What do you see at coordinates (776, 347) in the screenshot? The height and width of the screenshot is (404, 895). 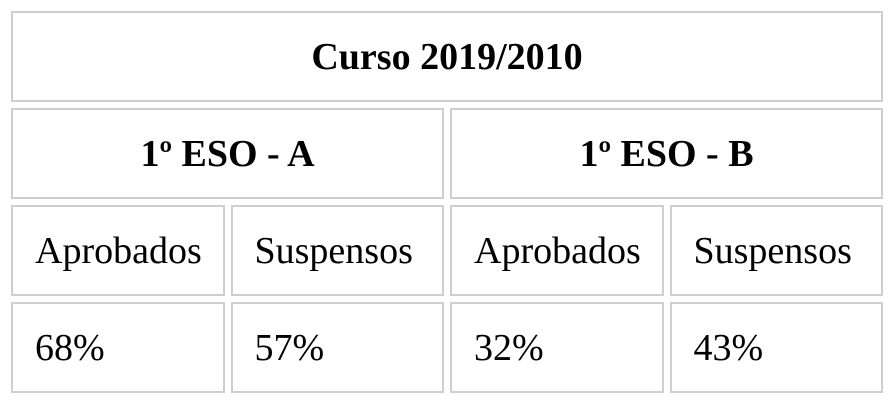 I see `value-b-suspensos: 43%` at bounding box center [776, 347].